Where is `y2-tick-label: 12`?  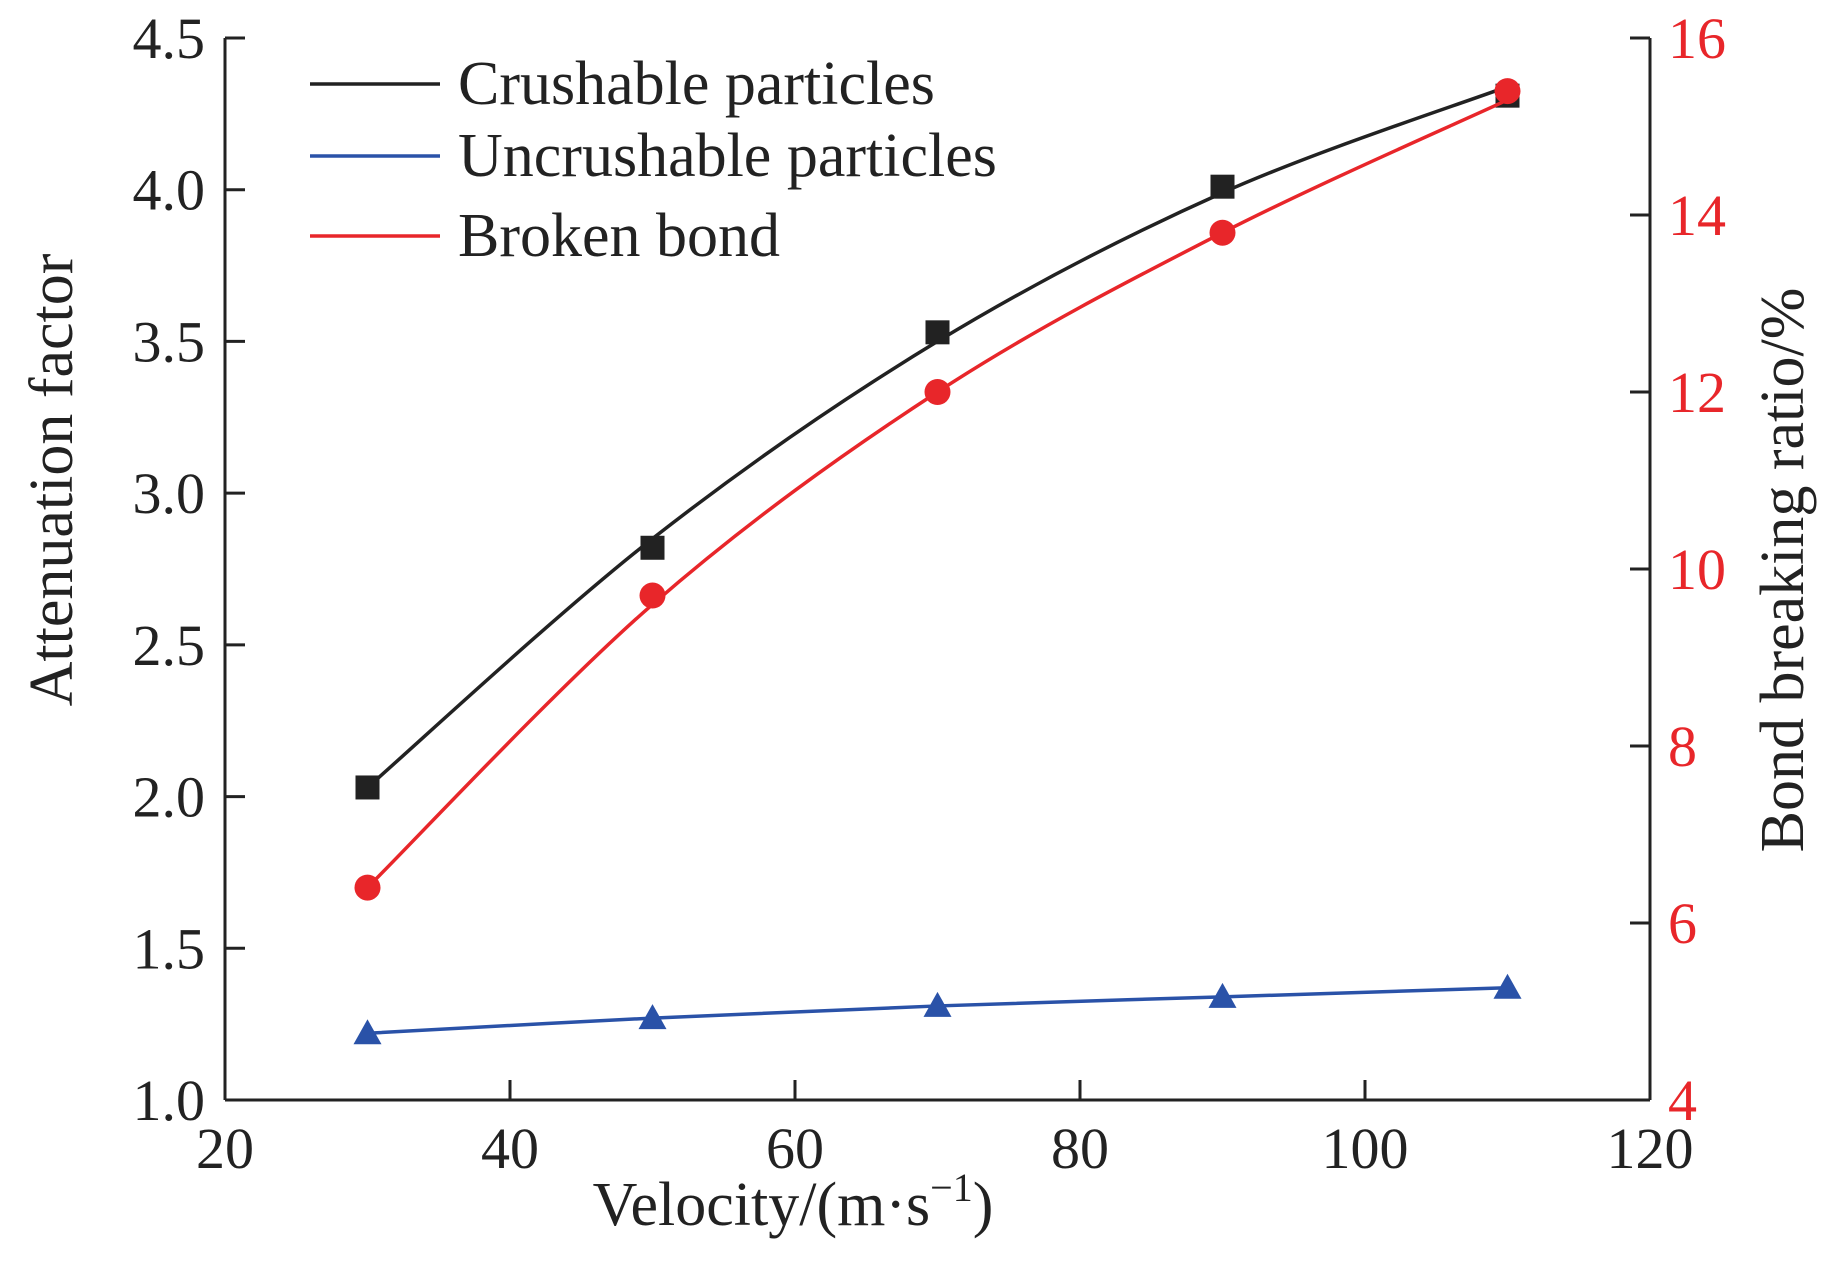 y2-tick-label: 12 is located at coordinates (1697, 392).